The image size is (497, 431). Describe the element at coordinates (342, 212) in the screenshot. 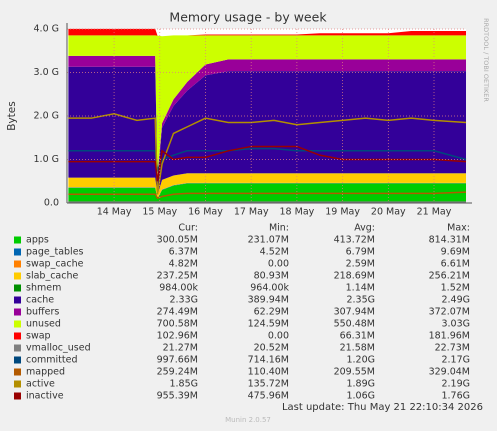

I see `x-tick-label: 19 May` at that location.